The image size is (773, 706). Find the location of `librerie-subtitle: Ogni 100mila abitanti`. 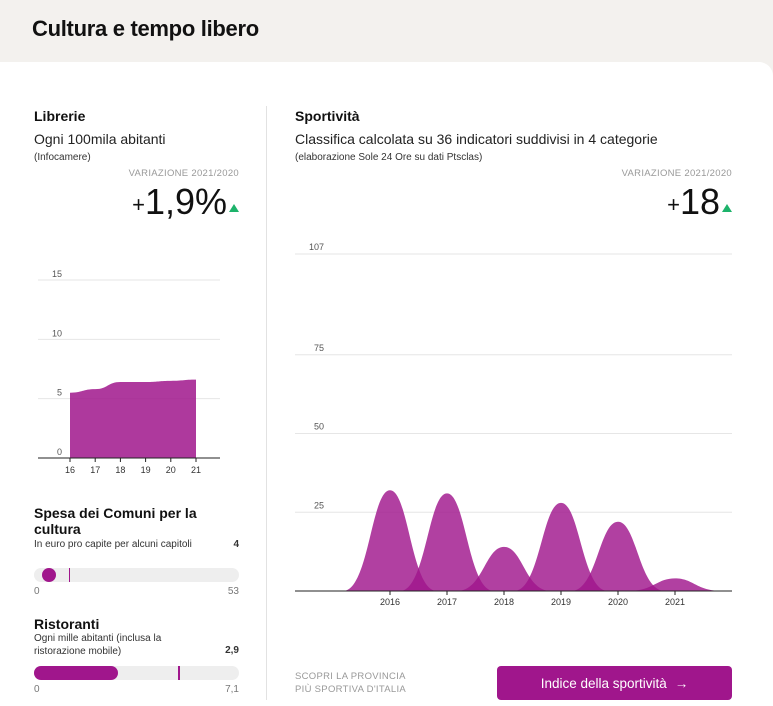

librerie-subtitle: Ogni 100mila abitanti is located at coordinates (100, 139).